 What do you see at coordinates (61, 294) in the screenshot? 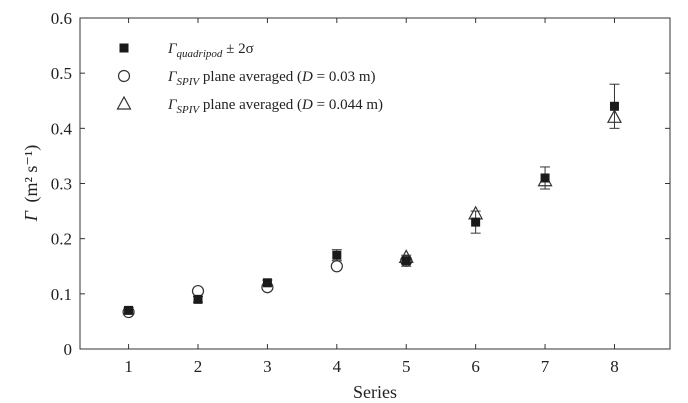
I see `y-tick-label: 0.1` at bounding box center [61, 294].